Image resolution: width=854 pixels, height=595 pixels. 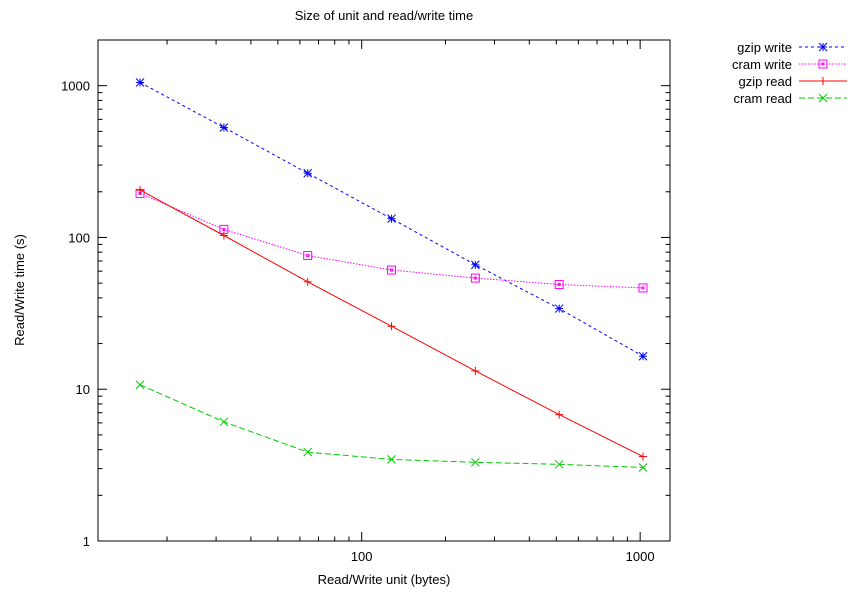 I want to click on legend-marker-gzip-read, so click(x=823, y=81).